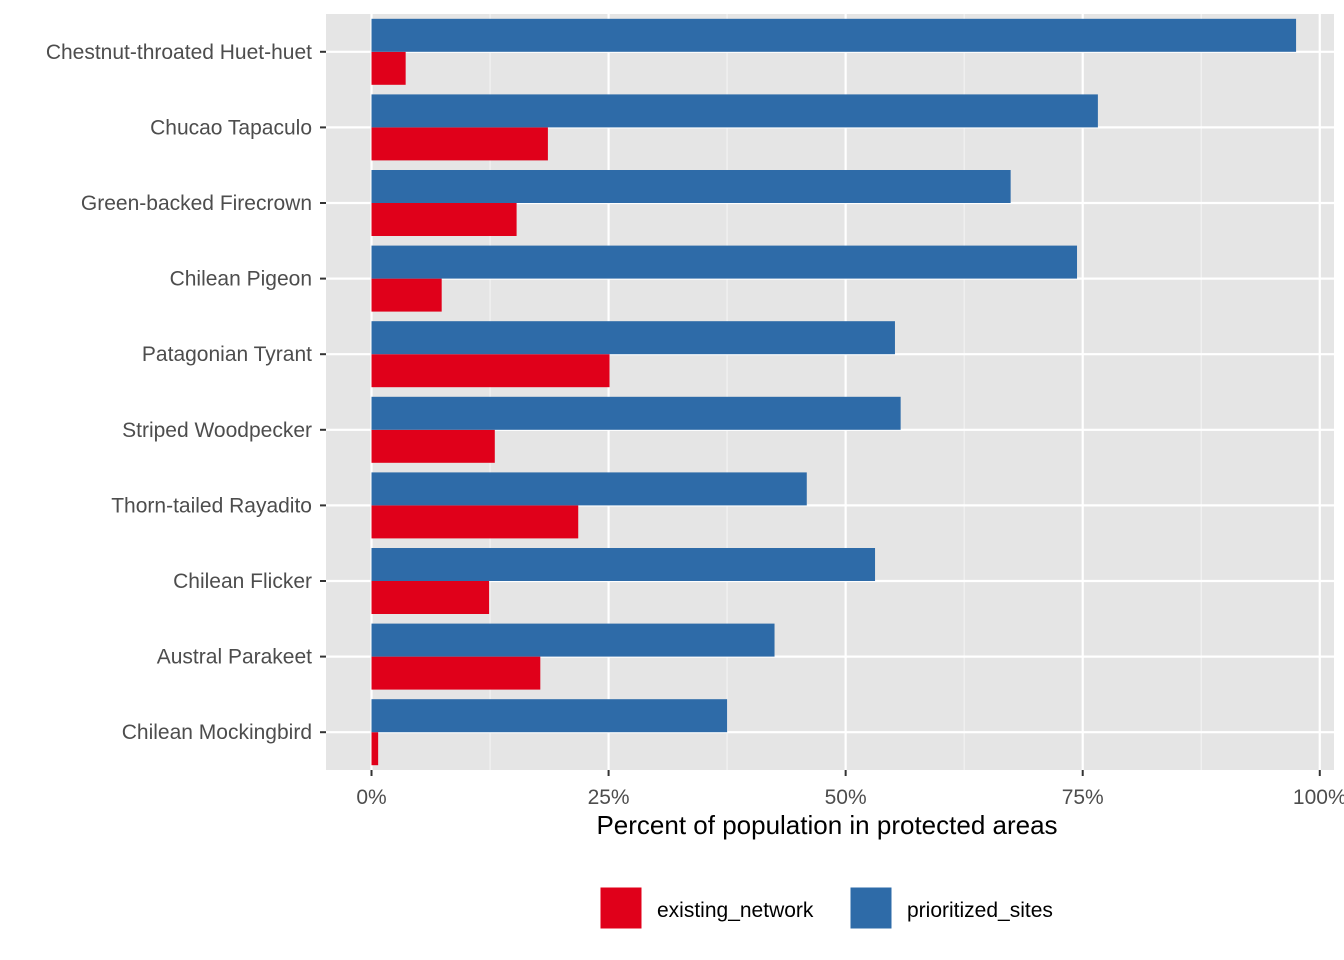  Describe the element at coordinates (231, 127) in the screenshot. I see `y-tick-label: Chucao Tapaculo` at that location.